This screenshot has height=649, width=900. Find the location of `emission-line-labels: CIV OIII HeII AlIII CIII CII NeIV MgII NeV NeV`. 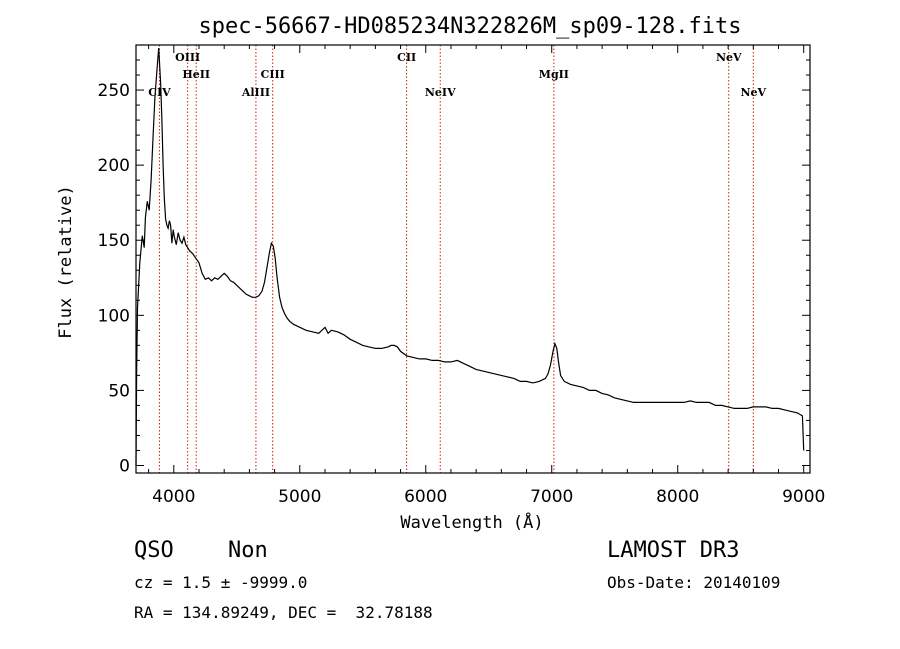

emission-line-labels: CIV OIII HeII AlIII CIII CII NeIV MgII NeV NeV is located at coordinates (457, 75).